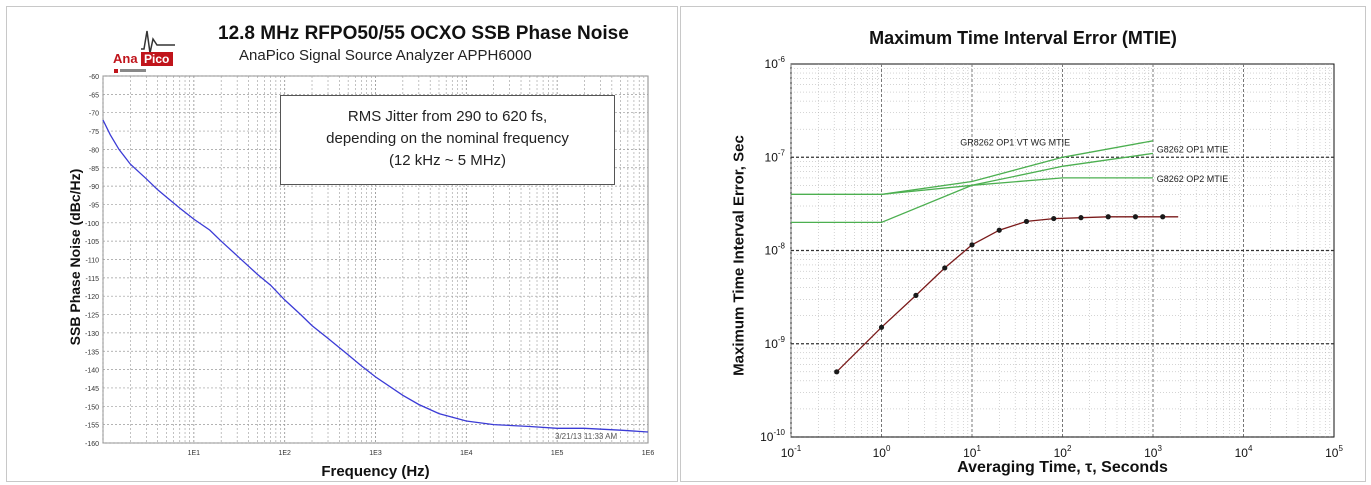 The width and height of the screenshot is (1371, 485). I want to click on phase-noise-y-tick: -85, so click(94, 169).